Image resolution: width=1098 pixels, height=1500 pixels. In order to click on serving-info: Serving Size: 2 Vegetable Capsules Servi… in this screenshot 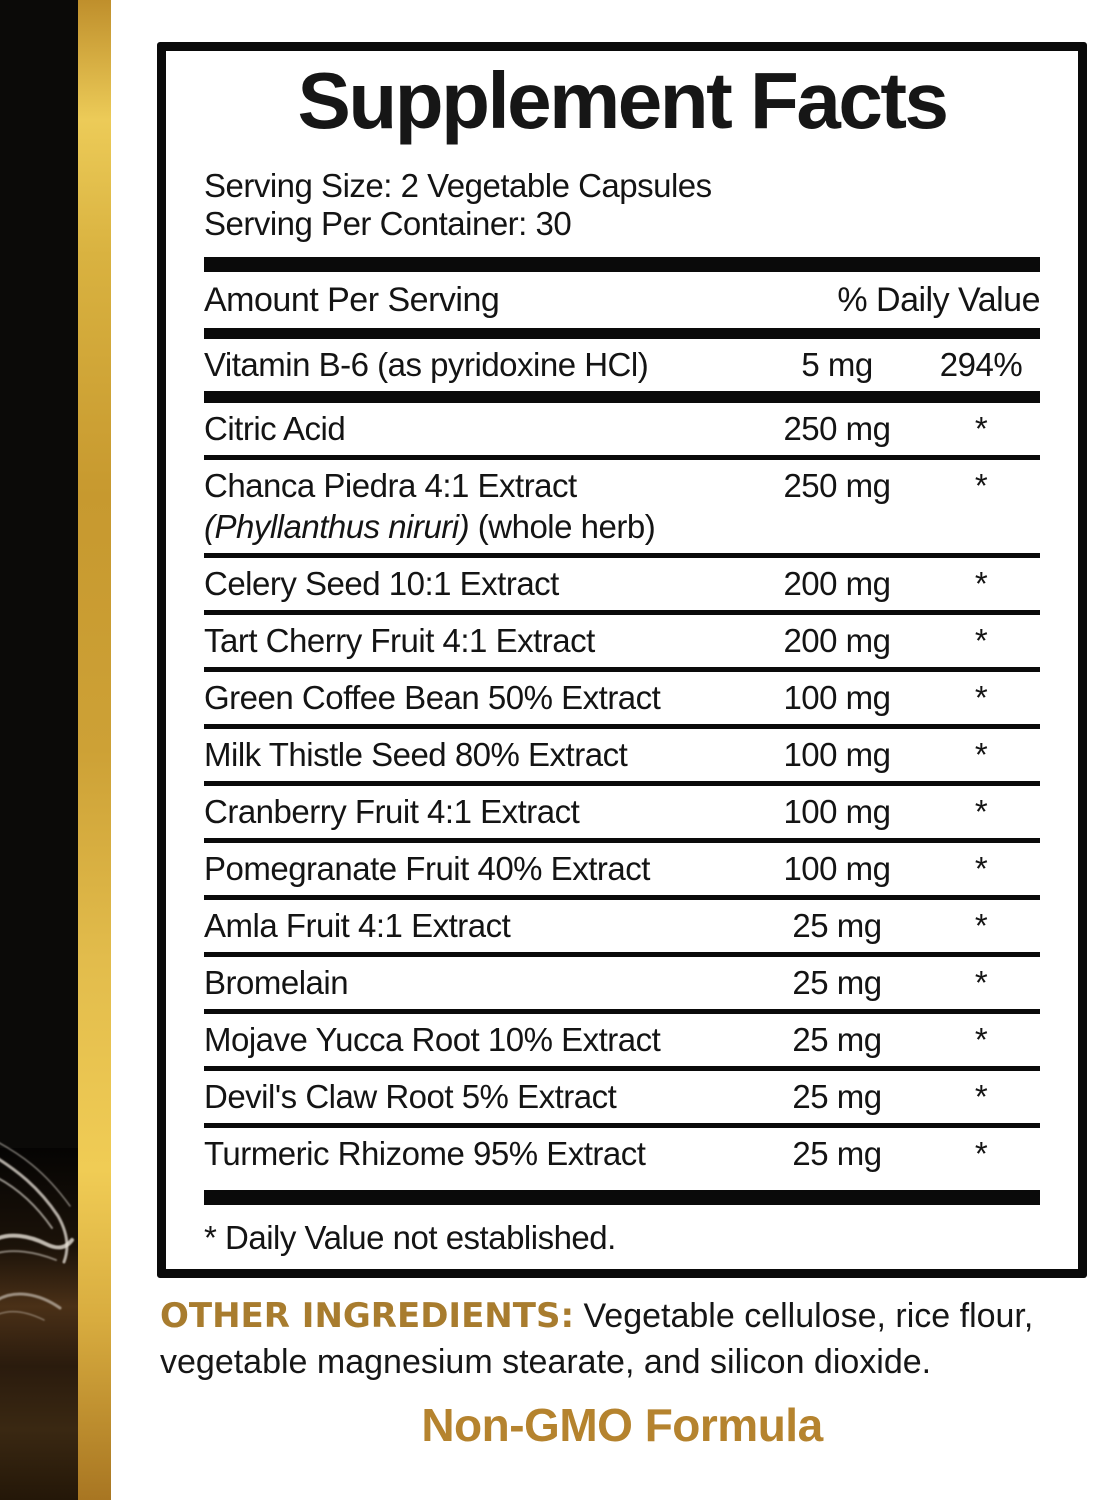, I will do `click(622, 205)`.